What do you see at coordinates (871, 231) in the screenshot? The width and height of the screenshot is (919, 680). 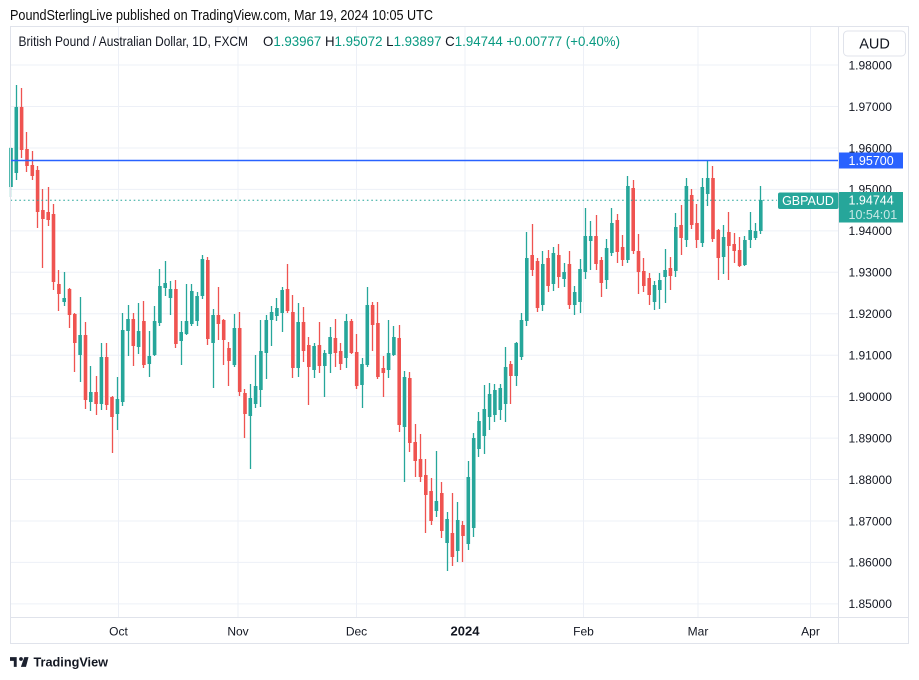 I see `svg-text: 1.94000` at bounding box center [871, 231].